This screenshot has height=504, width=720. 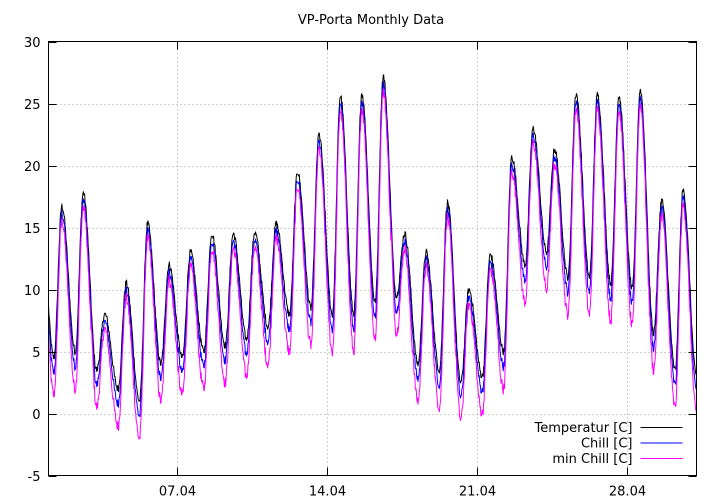 I want to click on y-tick-label: 15, so click(x=32, y=229).